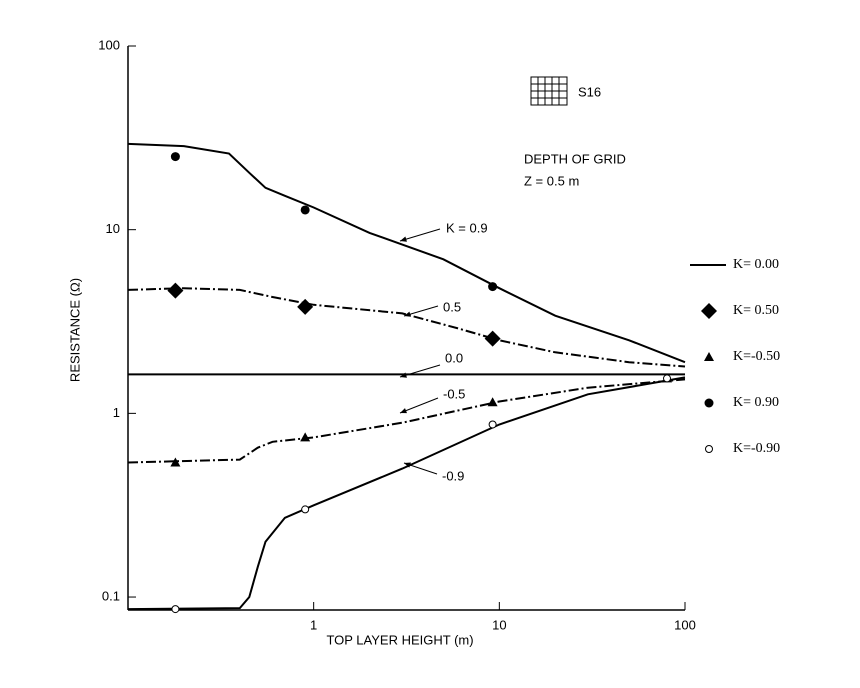  What do you see at coordinates (467, 227) in the screenshot?
I see `curve-label: K = 0.9` at bounding box center [467, 227].